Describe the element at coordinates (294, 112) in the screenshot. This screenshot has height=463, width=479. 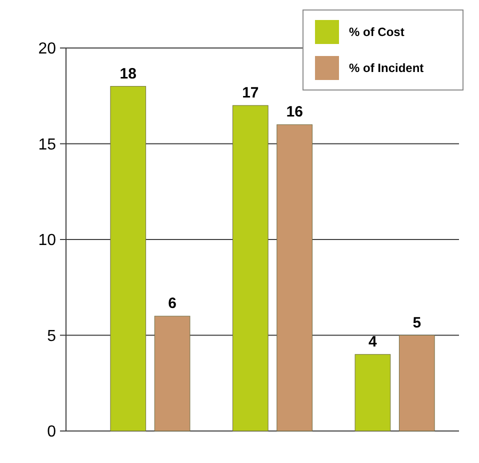
I see `data-label: 16` at that location.